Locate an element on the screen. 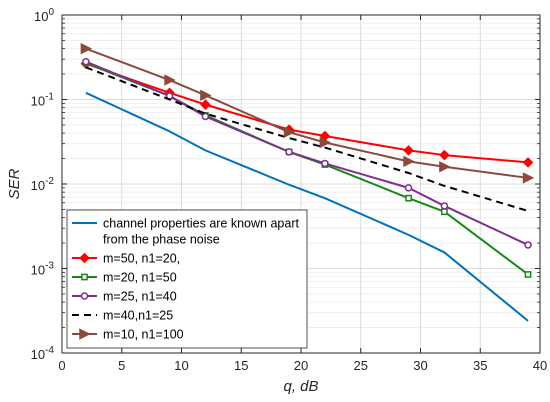 This screenshot has width=550, height=402. x-tick-label: 15 is located at coordinates (241, 365).